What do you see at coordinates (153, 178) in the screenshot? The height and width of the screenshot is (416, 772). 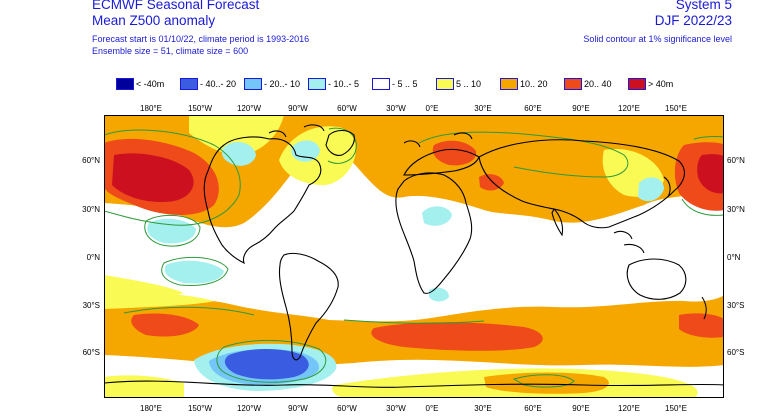 I see `anomaly-region-pacific-north-core` at bounding box center [153, 178].